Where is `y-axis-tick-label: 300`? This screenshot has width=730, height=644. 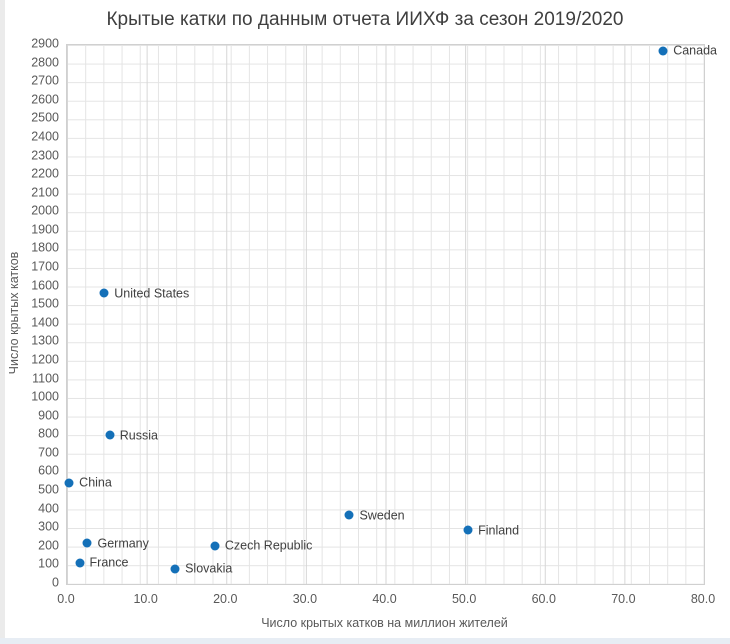 y-axis-tick-label: 300 is located at coordinates (48, 526).